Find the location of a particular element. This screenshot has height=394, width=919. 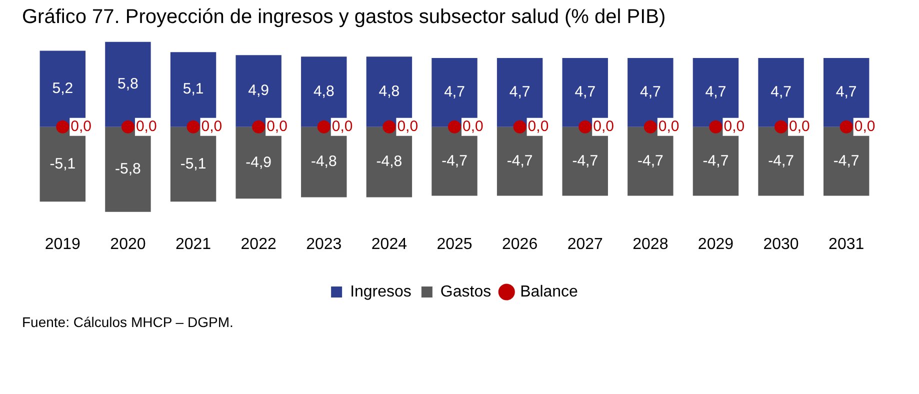

x-tick-label: 2028 is located at coordinates (650, 244).